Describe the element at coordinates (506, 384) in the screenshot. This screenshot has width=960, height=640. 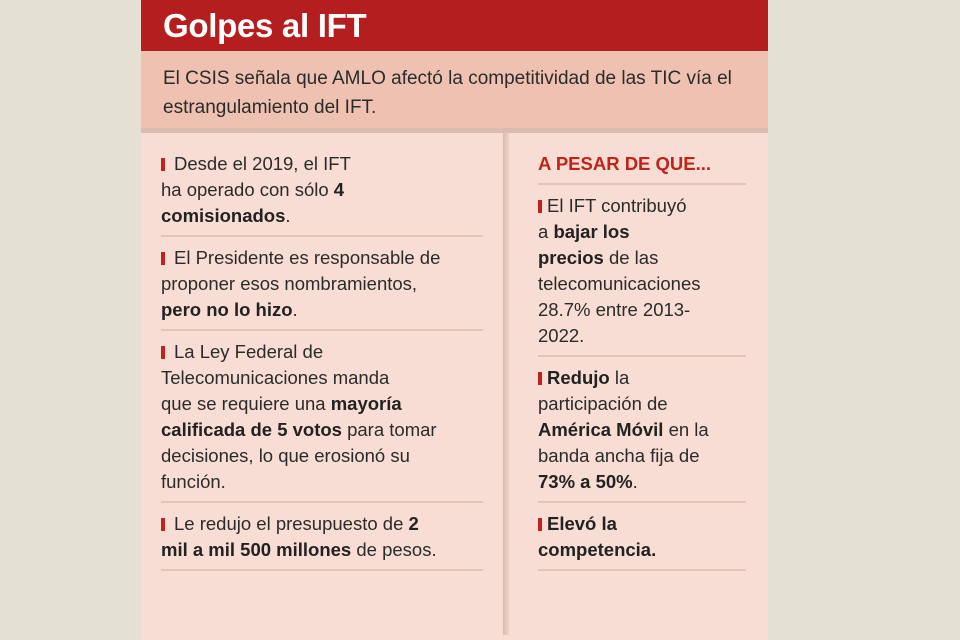
I see `column-divider` at that location.